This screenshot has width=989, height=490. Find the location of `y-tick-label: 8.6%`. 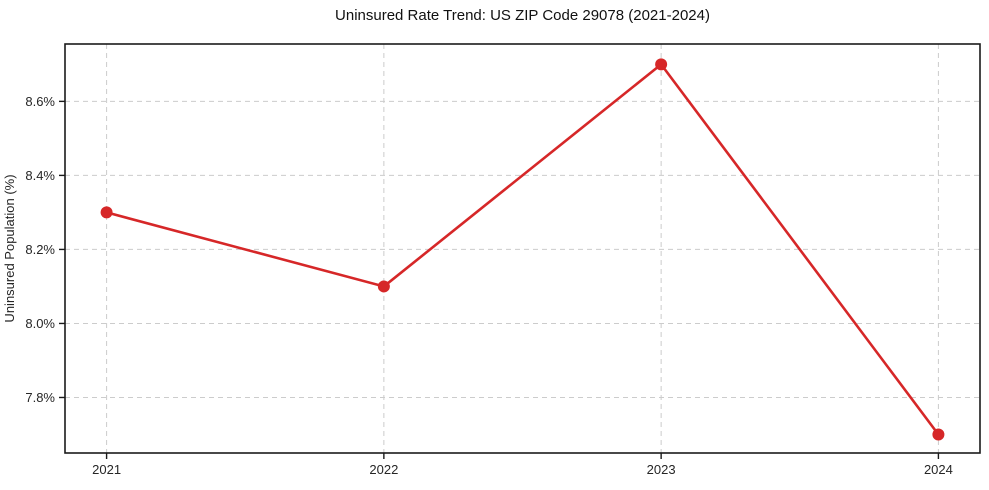

y-tick-label: 8.6% is located at coordinates (40, 101).